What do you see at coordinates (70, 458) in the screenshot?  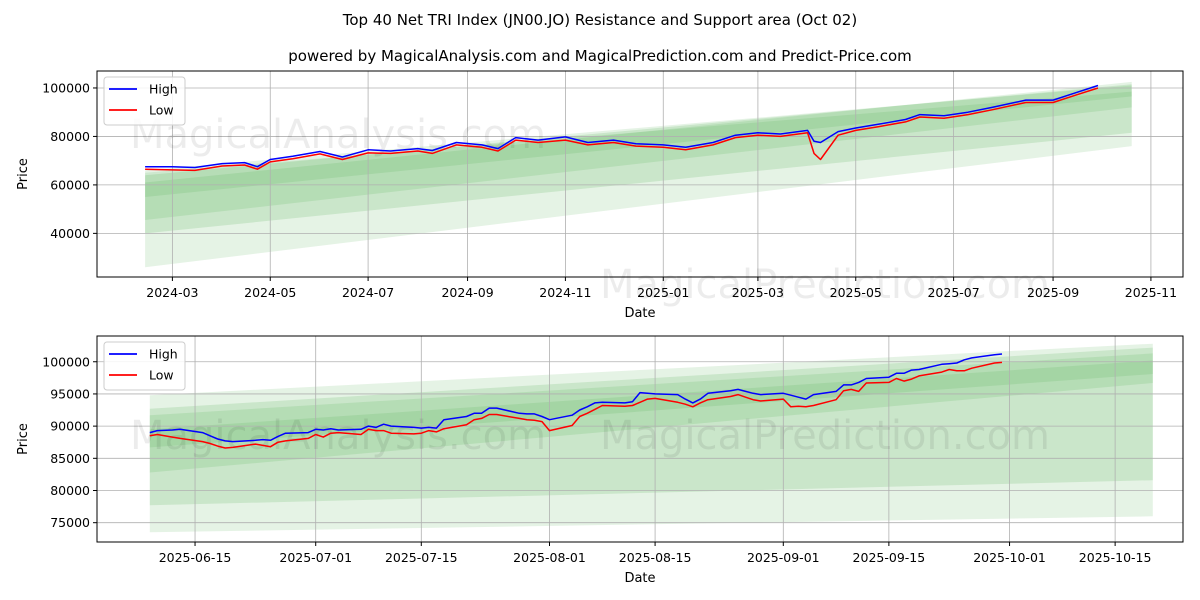 I see `y-tick-label: 85000` at bounding box center [70, 458].